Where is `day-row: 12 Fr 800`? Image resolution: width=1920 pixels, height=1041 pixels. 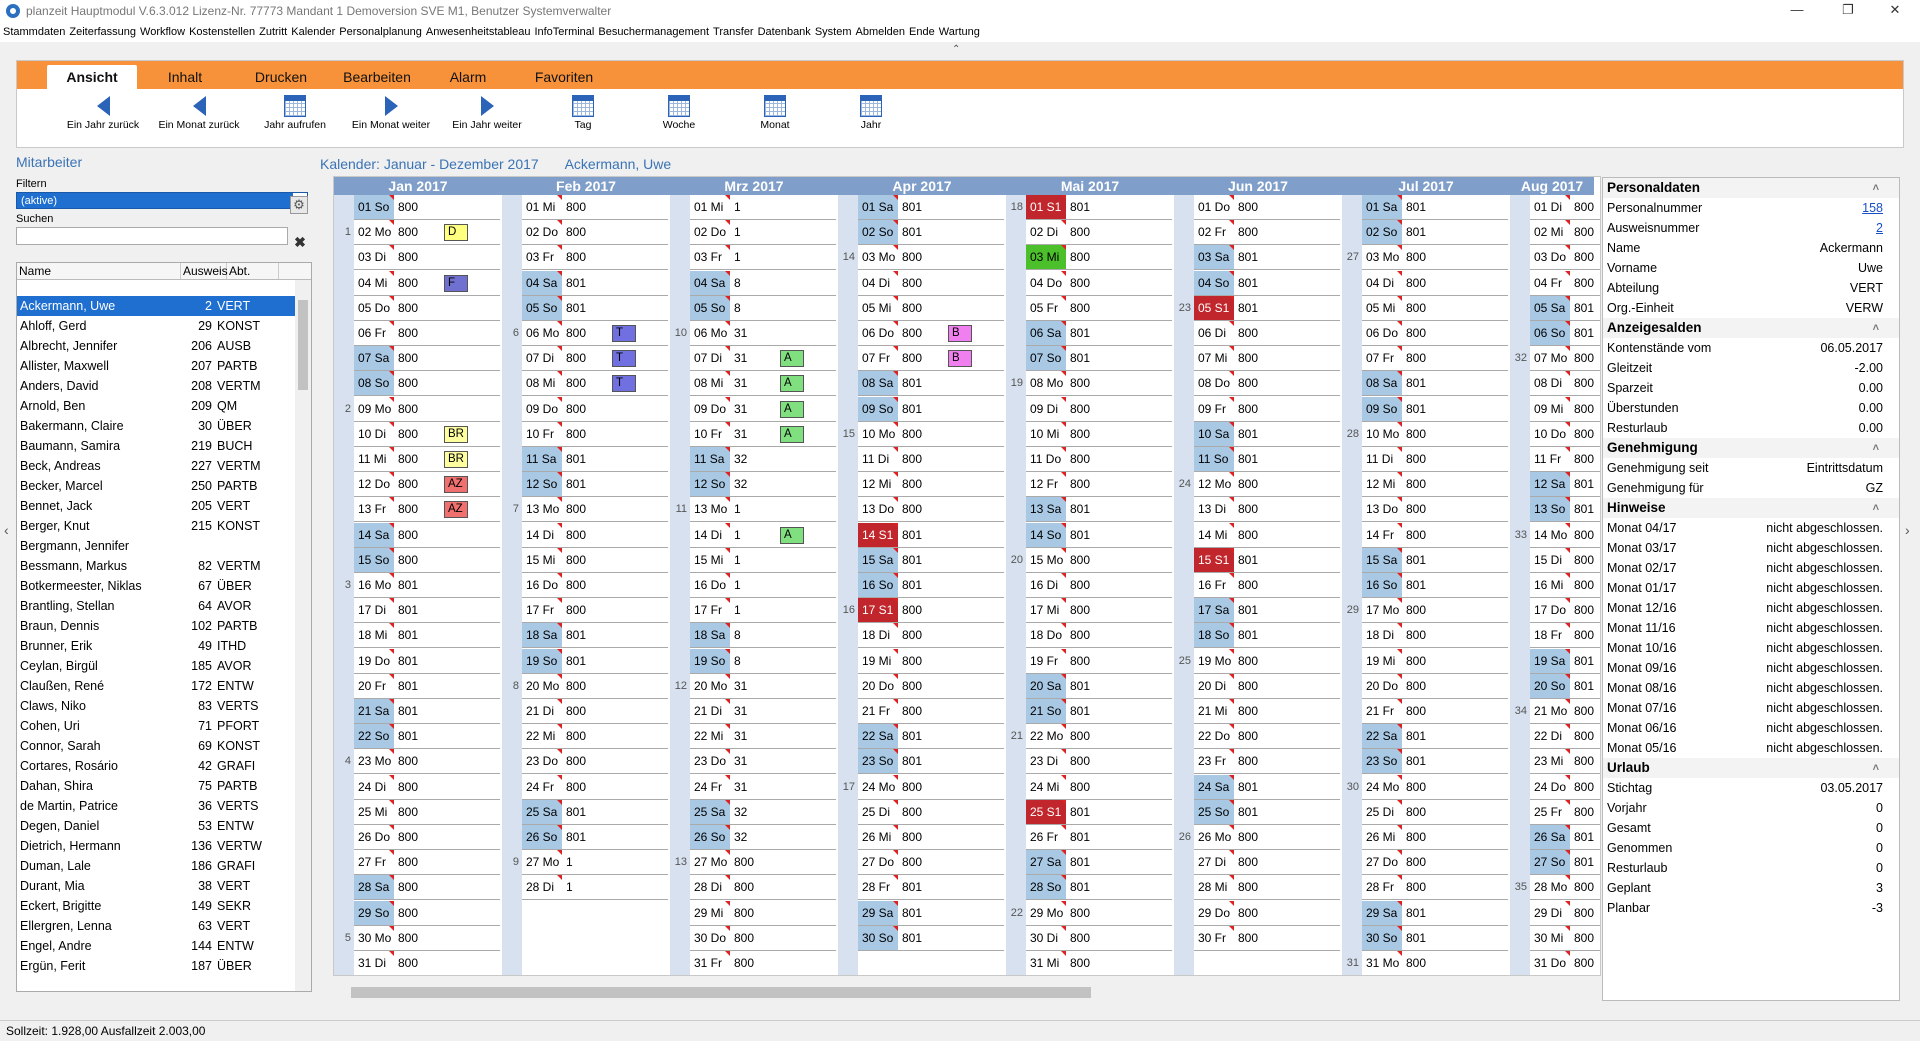 day-row: 12 Fr 800 is located at coordinates (1099, 485).